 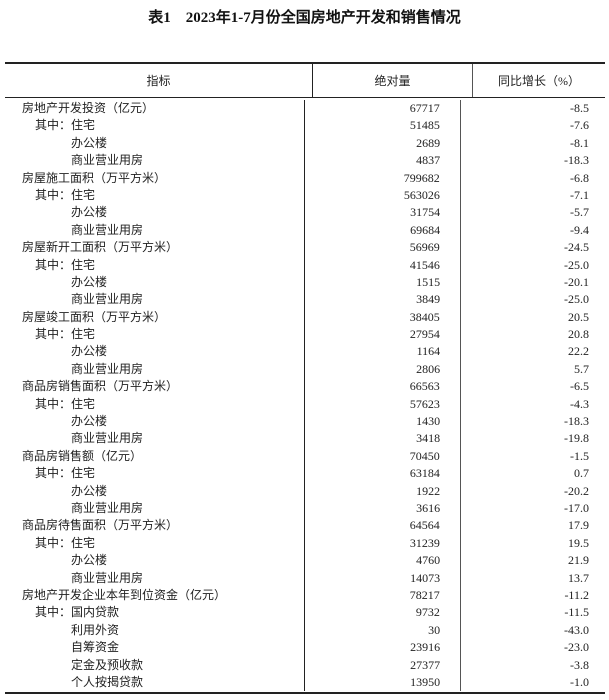 I want to click on row-label: 房地产开发企业本年到位资金（亿元）, so click(x=155, y=595).